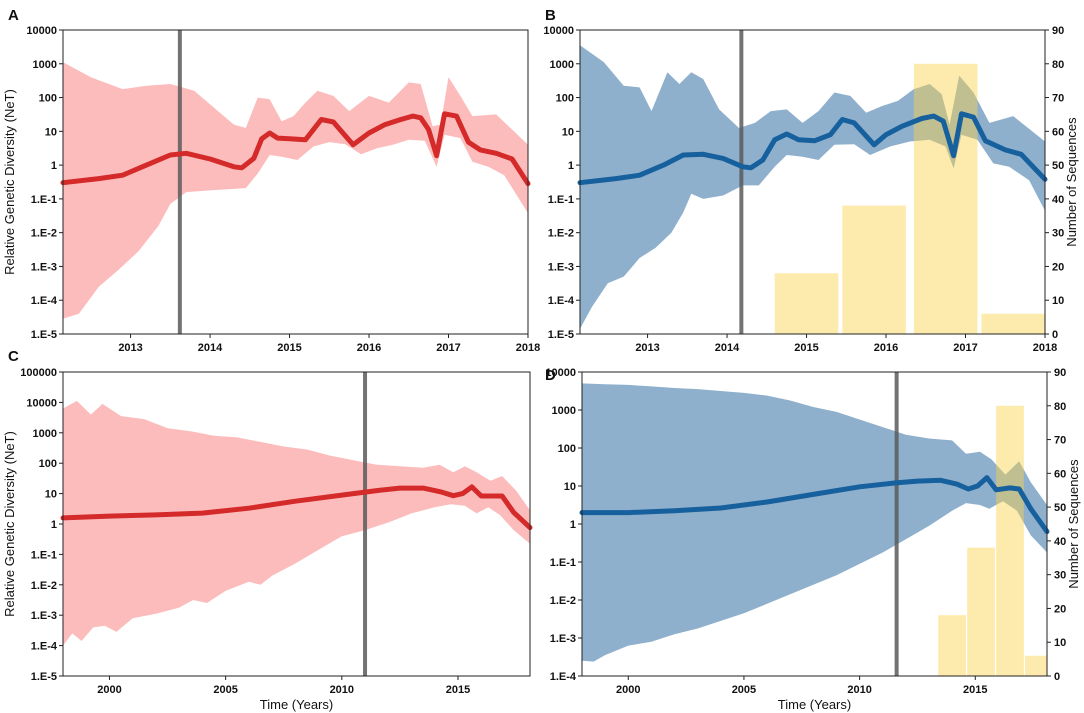  What do you see at coordinates (550, 15) in the screenshot?
I see `panel-letter: B` at bounding box center [550, 15].